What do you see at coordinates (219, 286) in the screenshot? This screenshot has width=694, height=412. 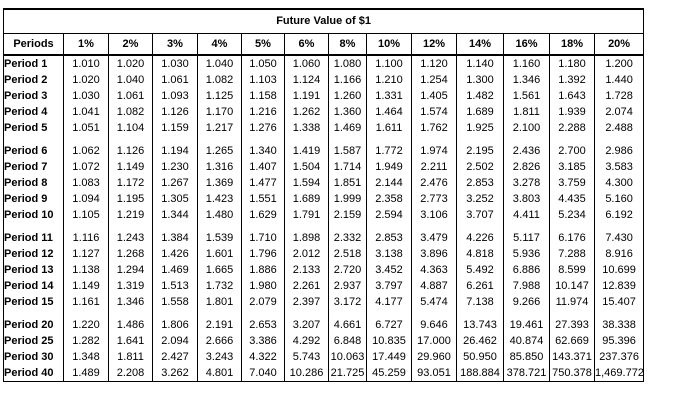 I see `value-cell: 1.732` at bounding box center [219, 286].